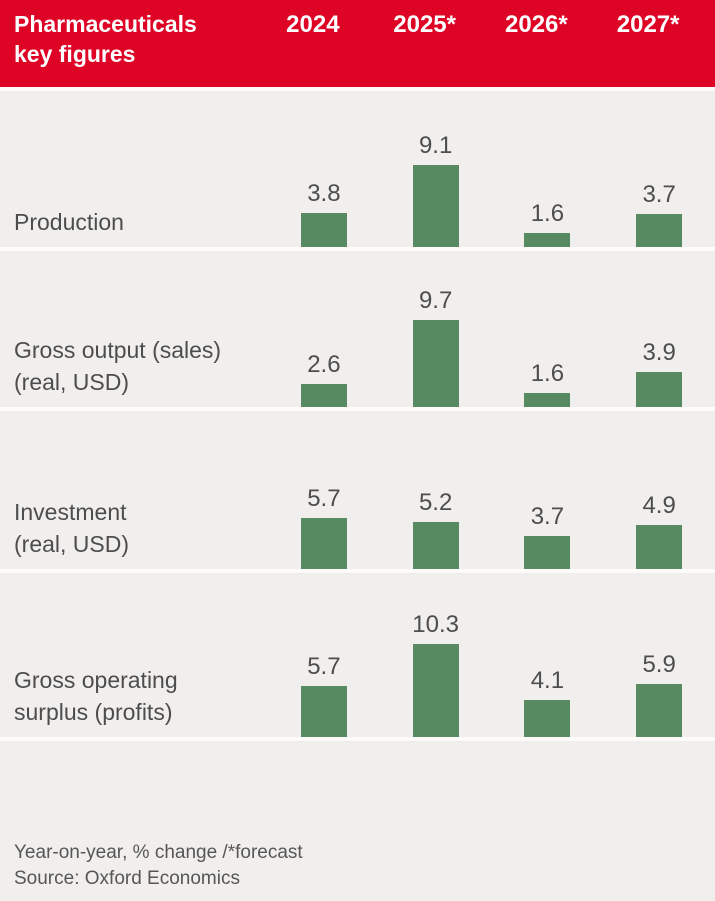  I want to click on bar-cell: 5.2, so click(436, 490).